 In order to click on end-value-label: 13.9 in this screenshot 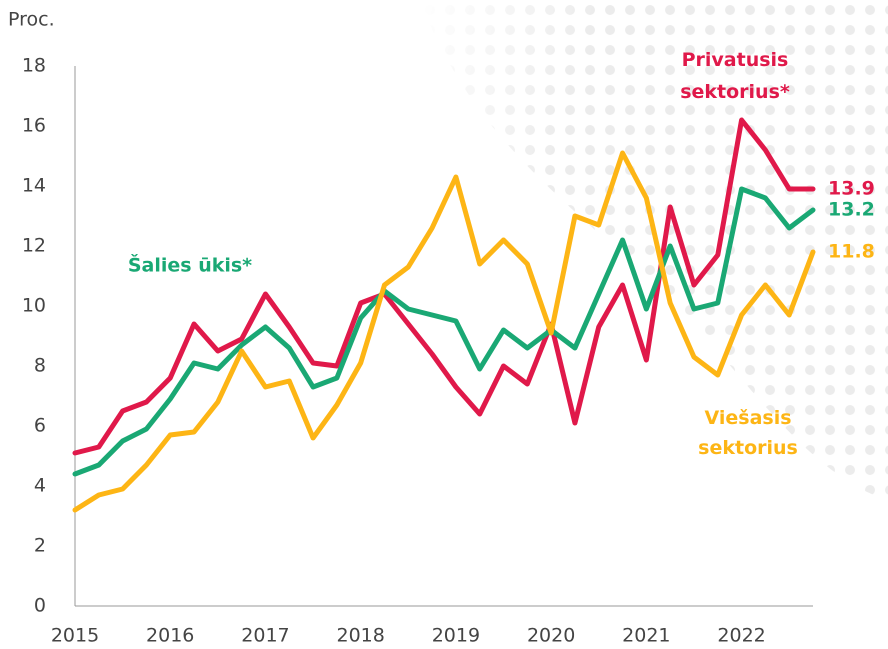, I will do `click(851, 189)`.